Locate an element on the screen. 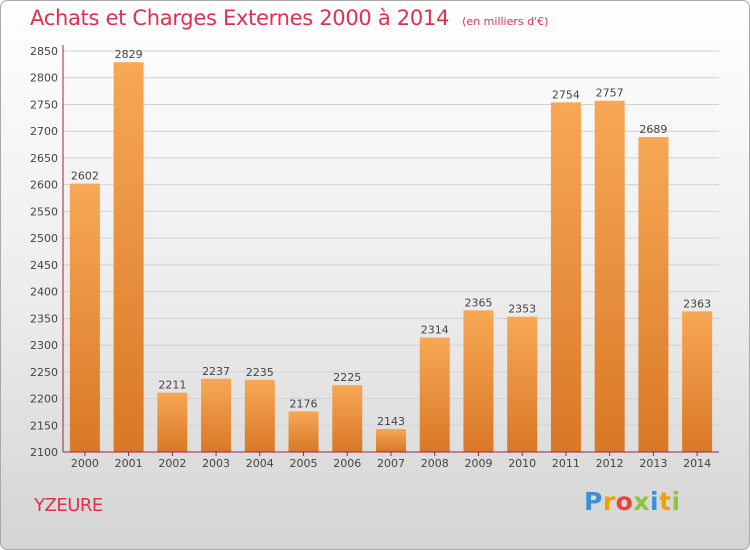 This screenshot has width=750, height=550. proxiti-logo: Proxiti is located at coordinates (632, 501).